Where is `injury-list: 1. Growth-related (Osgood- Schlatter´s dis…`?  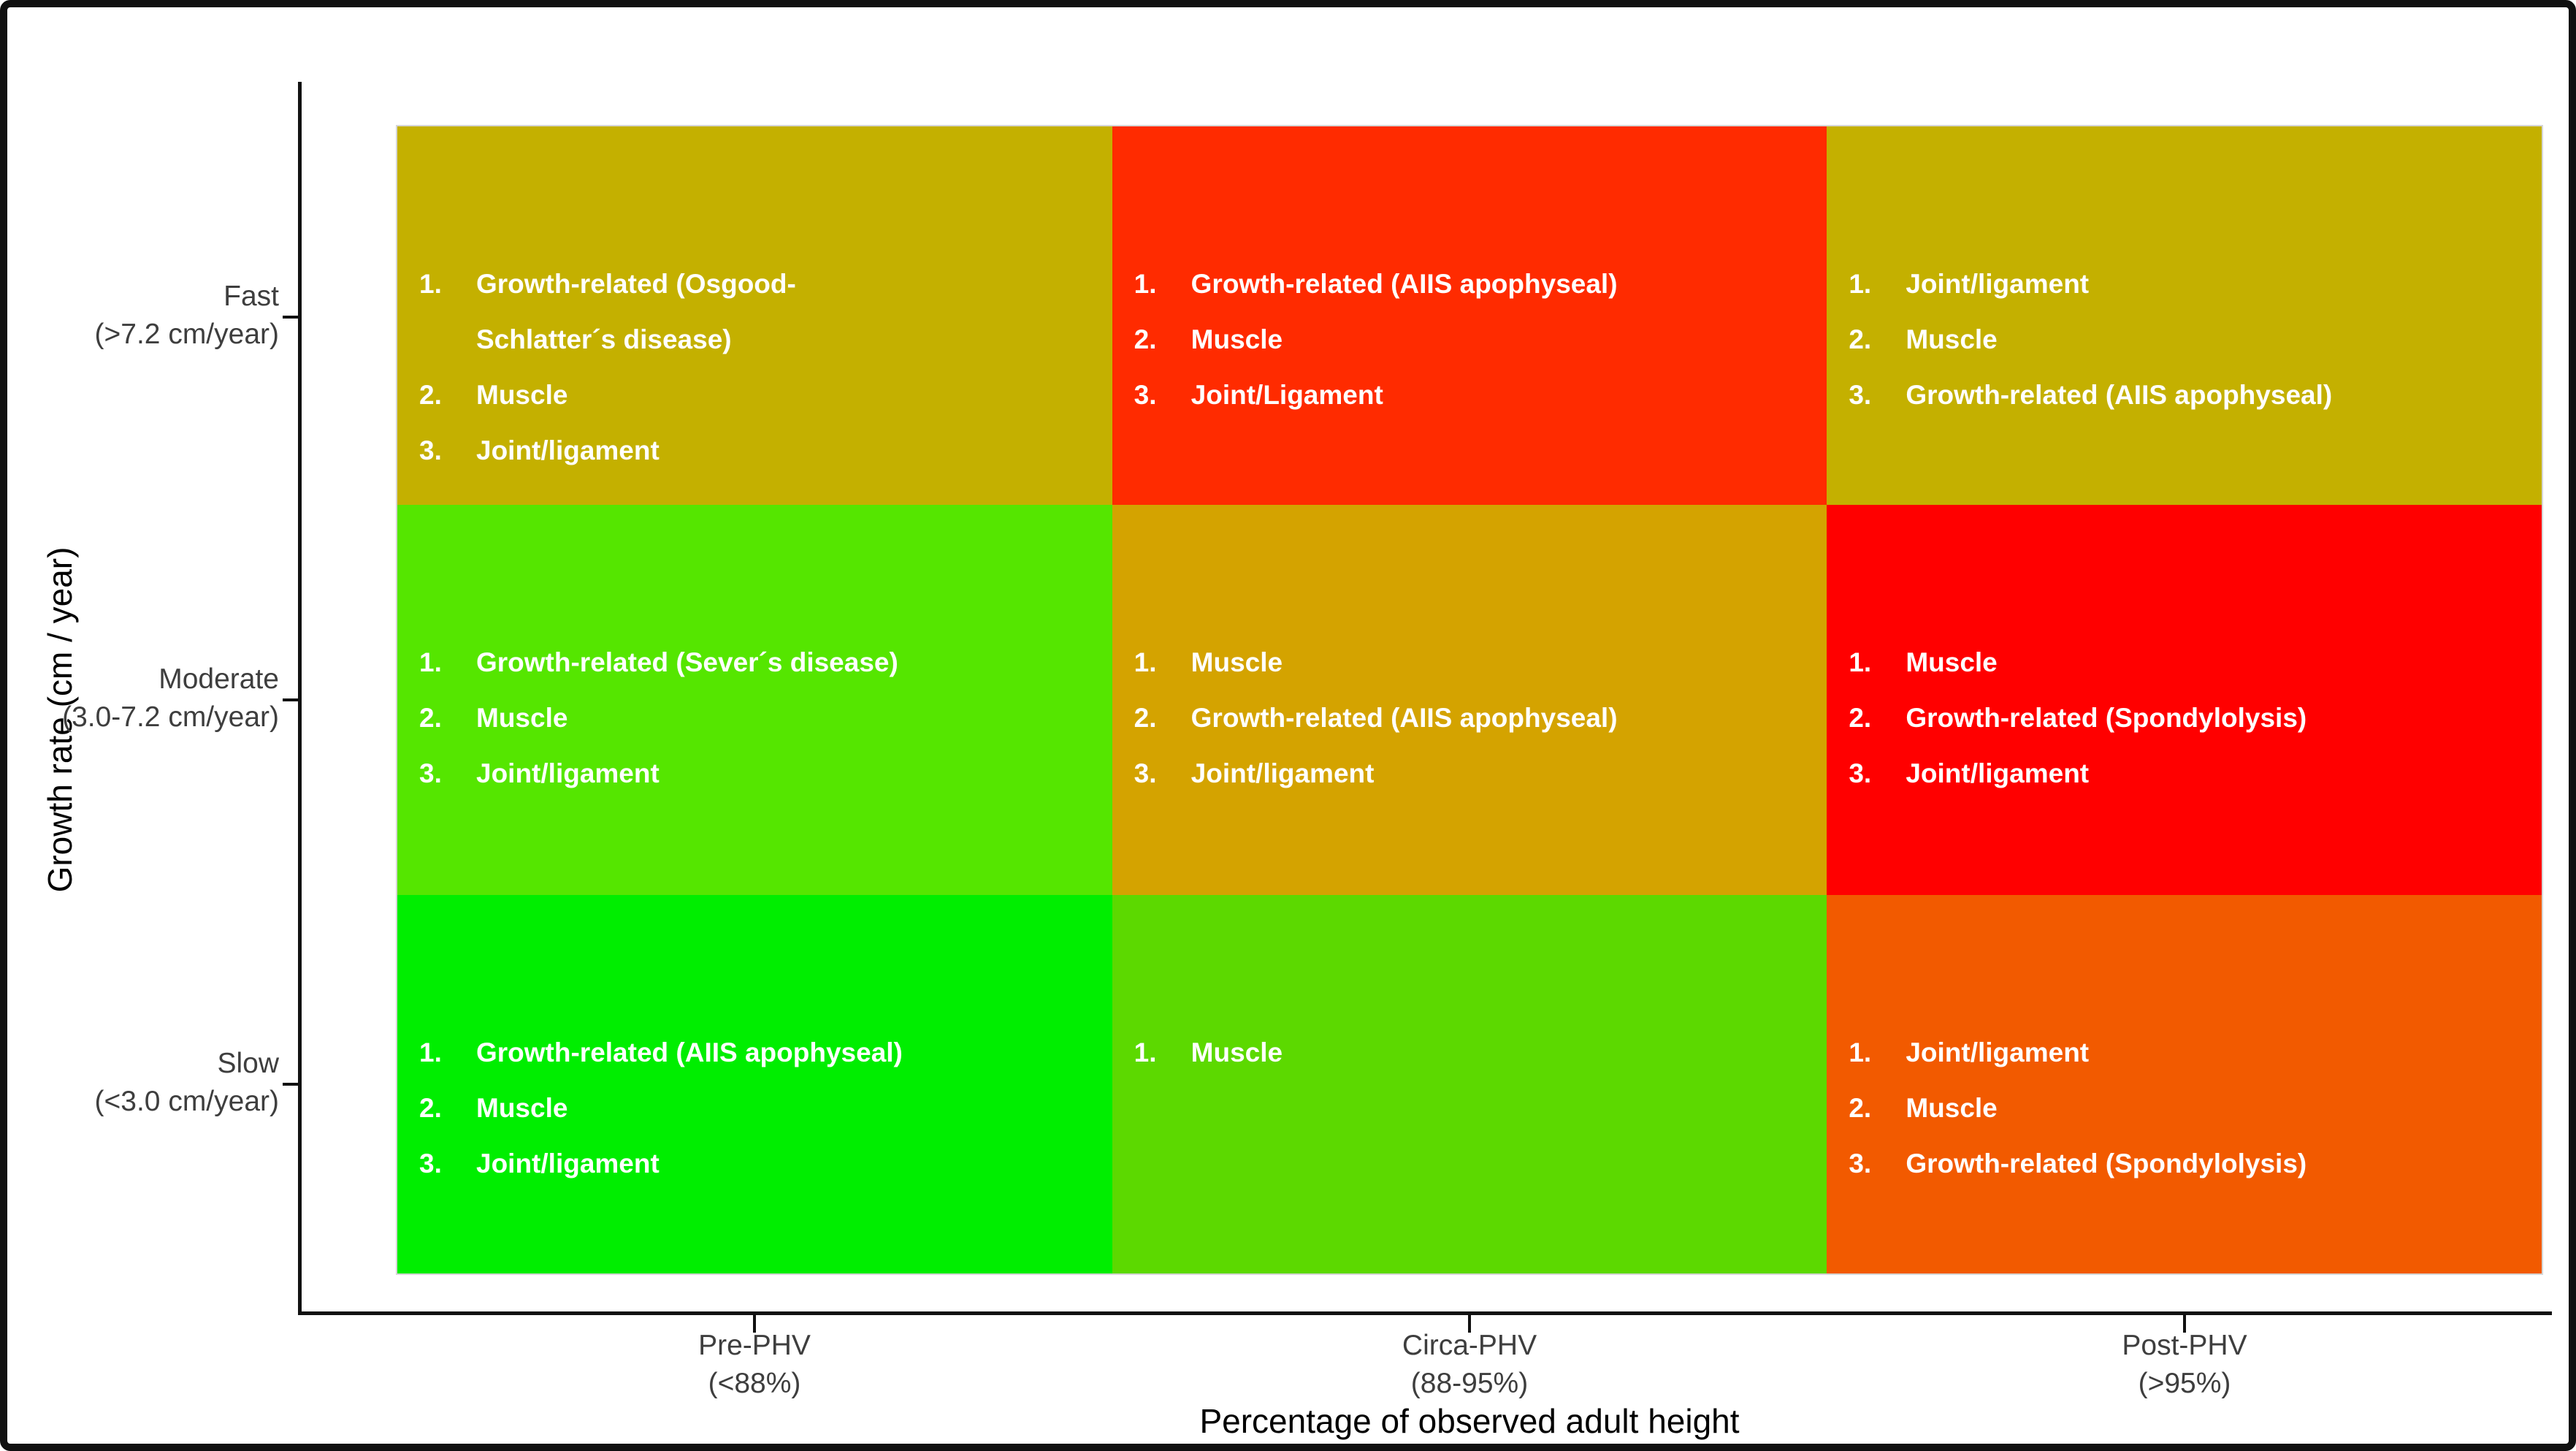
injury-list: 1. Growth-related (Osgood- Schlatter´s dis… is located at coordinates (759, 367).